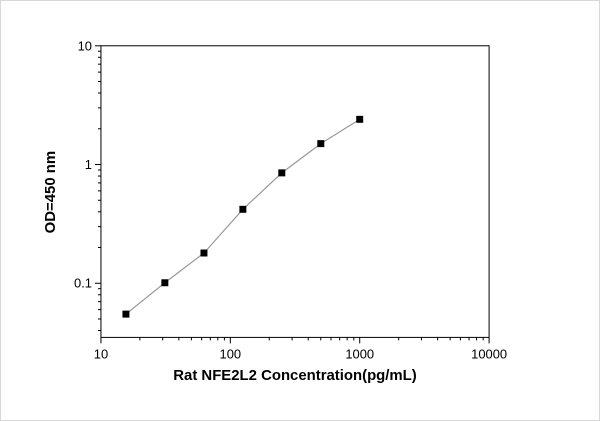 This screenshot has width=600, height=421. I want to click on y-tick-label: 1, so click(88, 164).